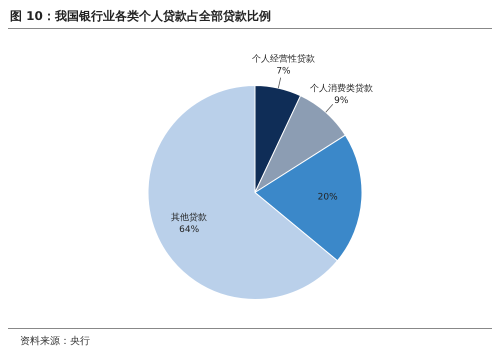 The height and width of the screenshot is (362, 500). What do you see at coordinates (189, 229) in the screenshot?
I see `data-label: 64%` at bounding box center [189, 229].